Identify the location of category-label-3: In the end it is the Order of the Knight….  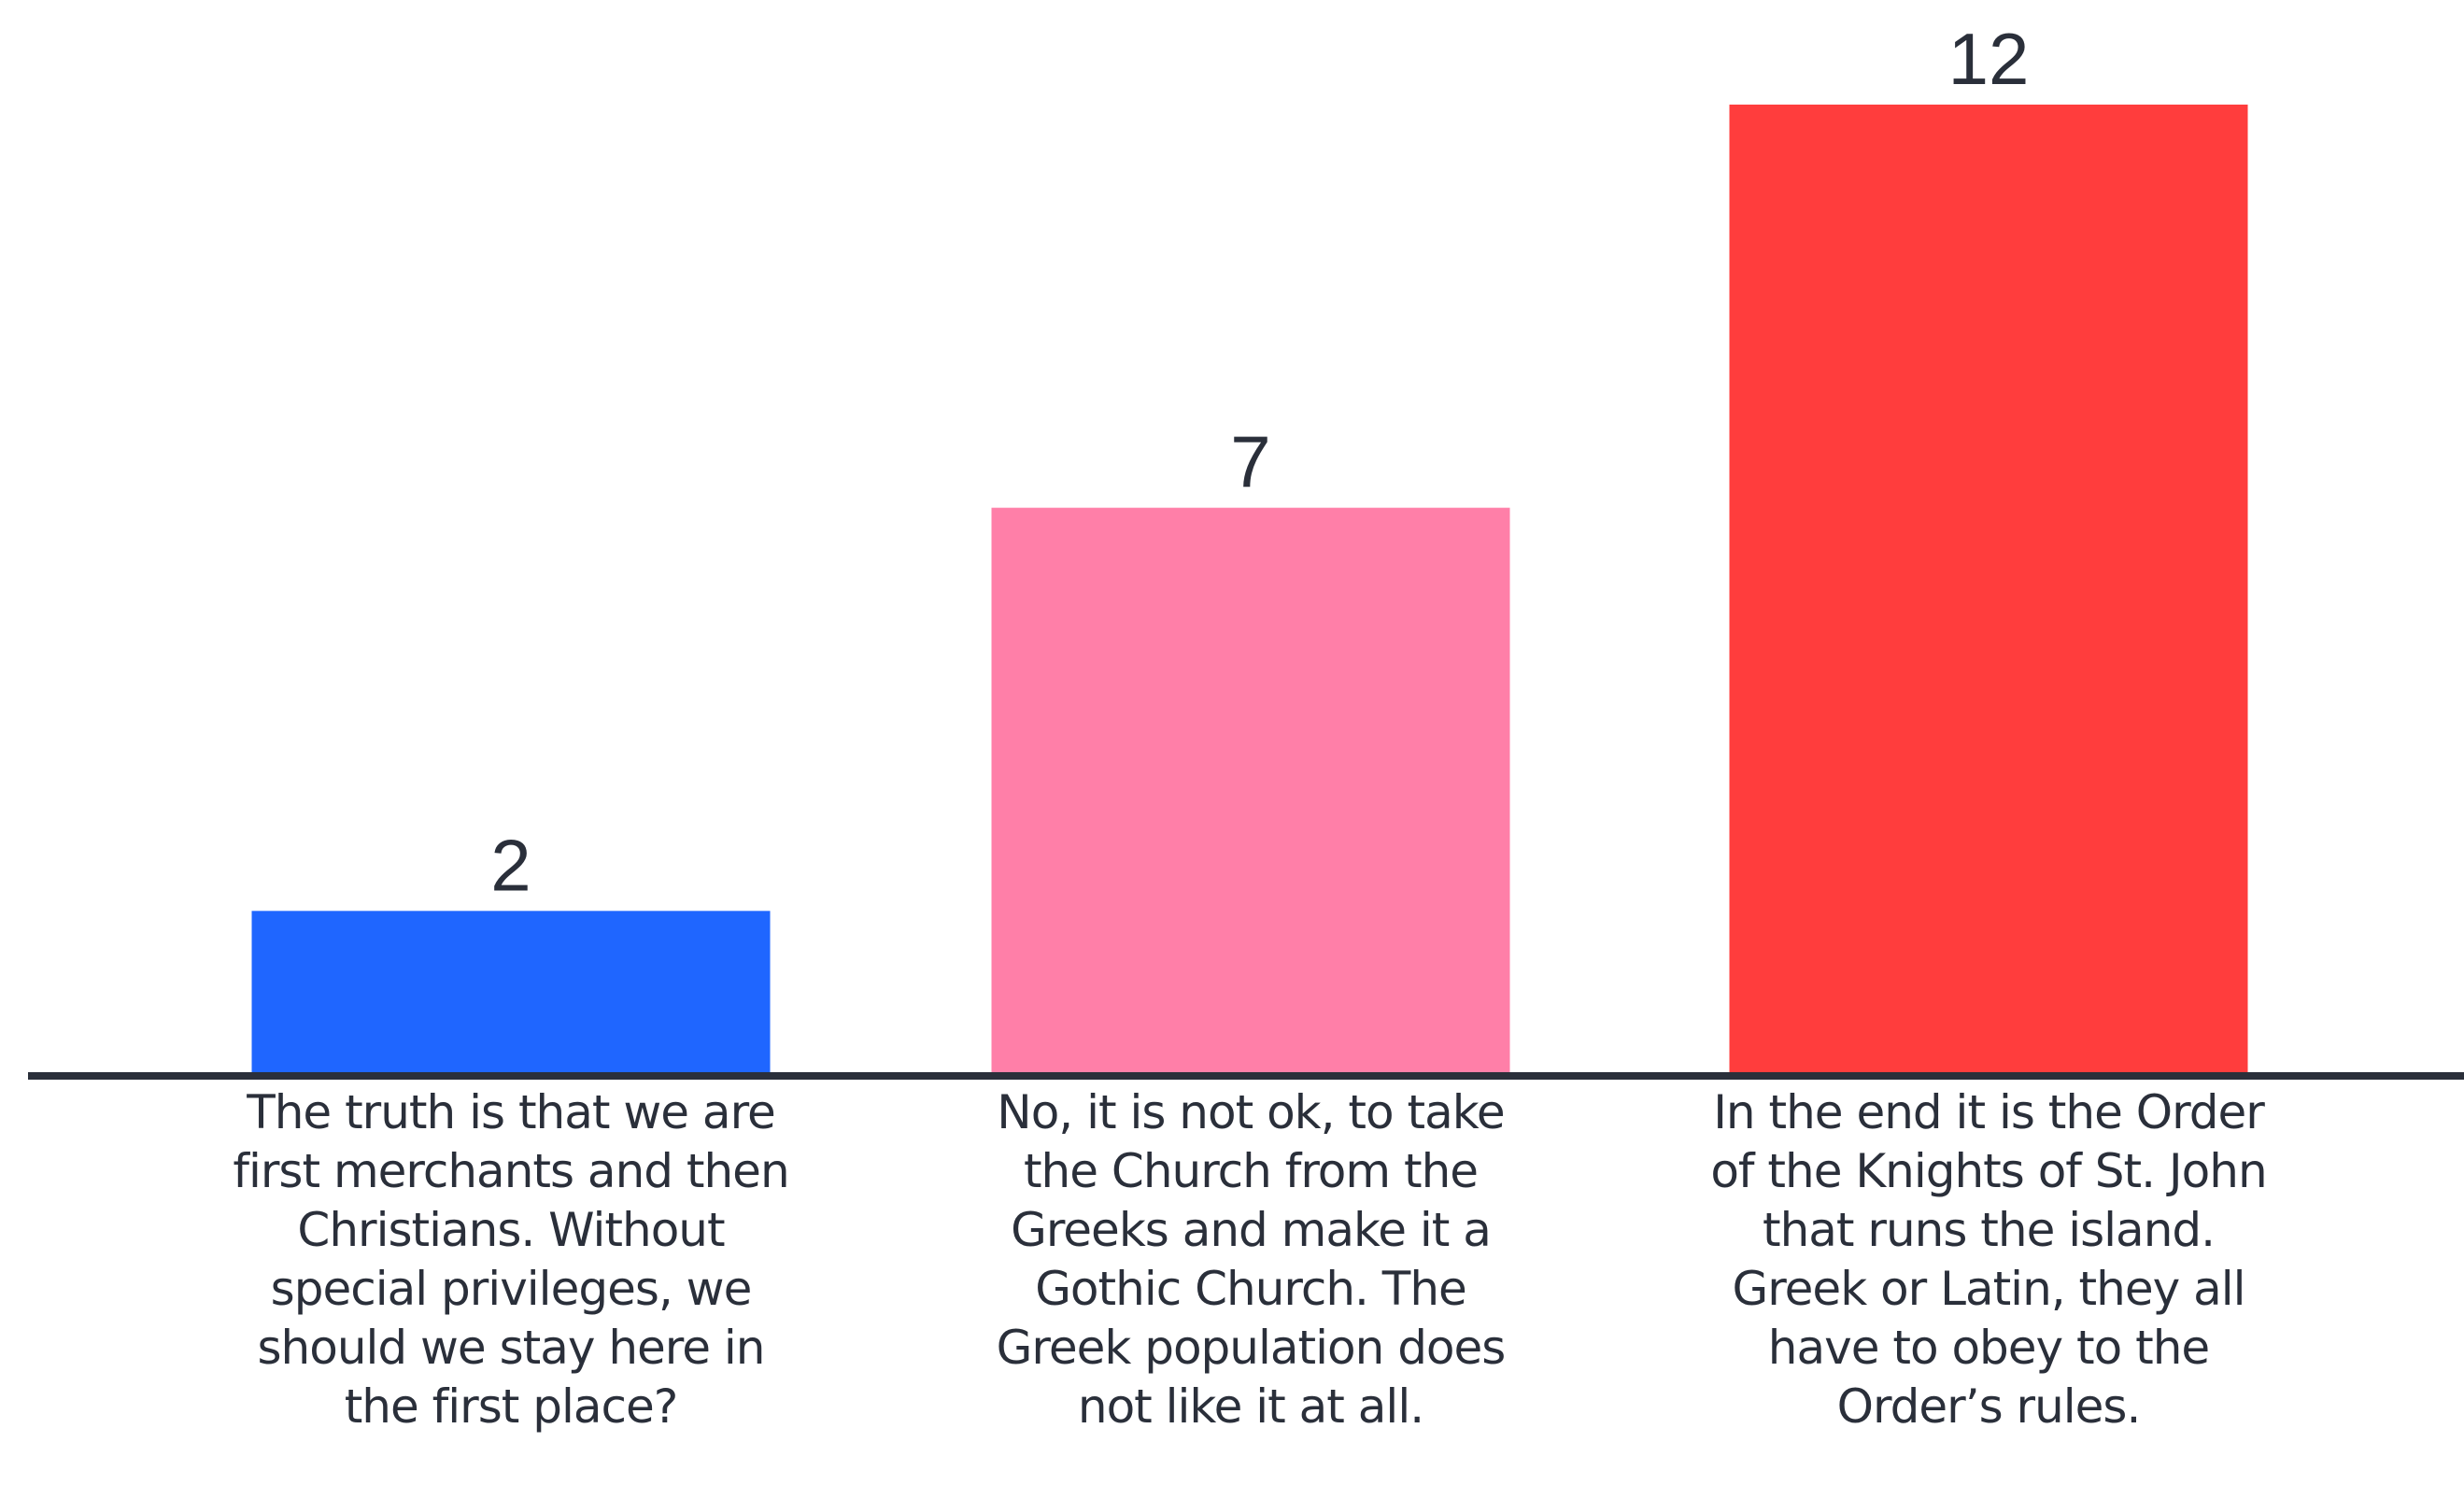
(1989, 1259).